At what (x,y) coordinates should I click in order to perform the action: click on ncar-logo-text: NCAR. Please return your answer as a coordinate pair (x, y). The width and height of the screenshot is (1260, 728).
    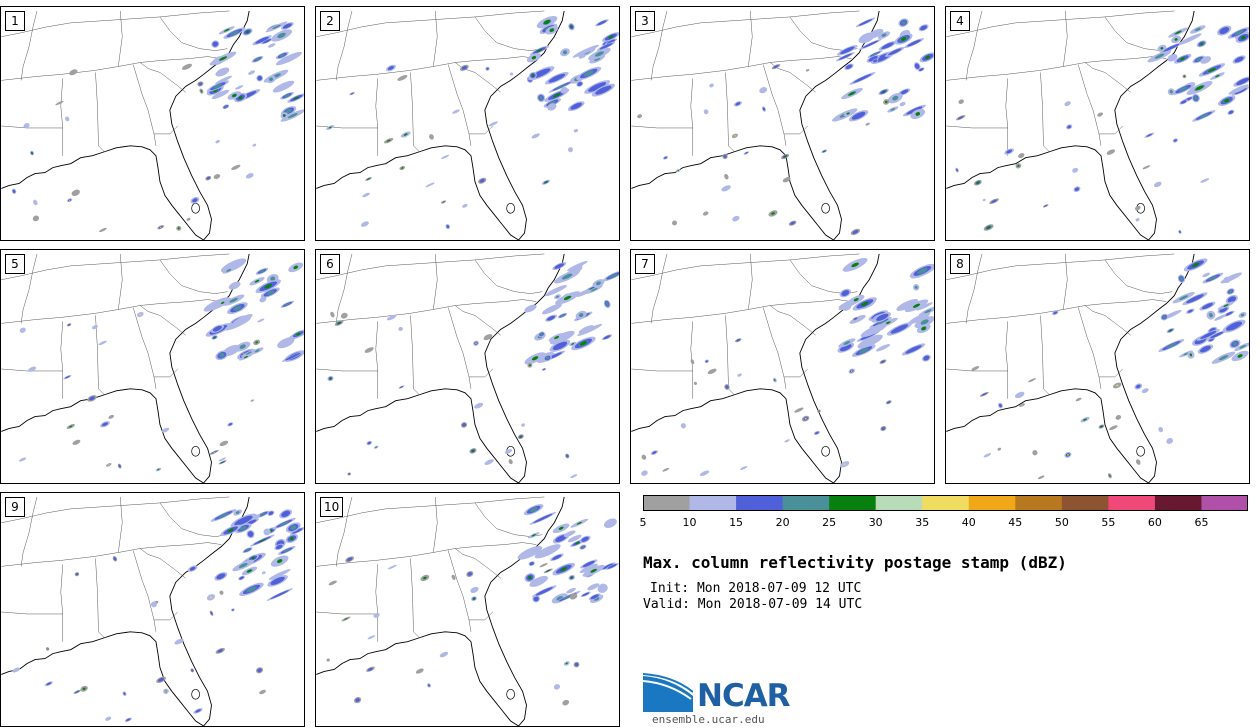
    Looking at the image, I should click on (744, 696).